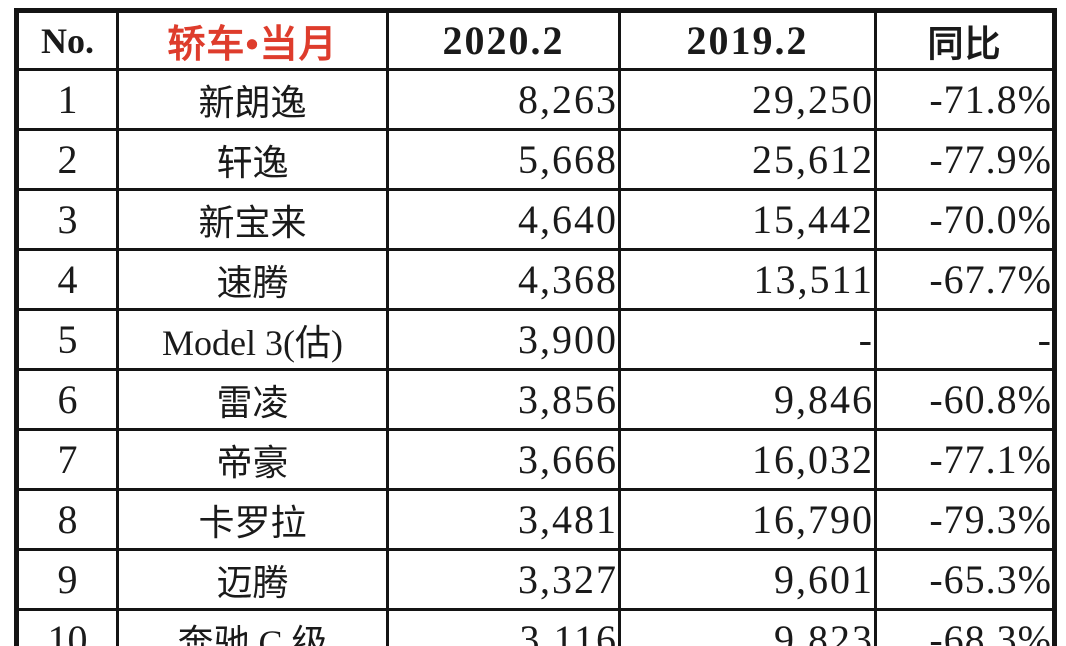 The height and width of the screenshot is (646, 1066). I want to click on table-row: 10 奔驰 C 级 3,116 9,823 -68.3%, so click(535, 627).